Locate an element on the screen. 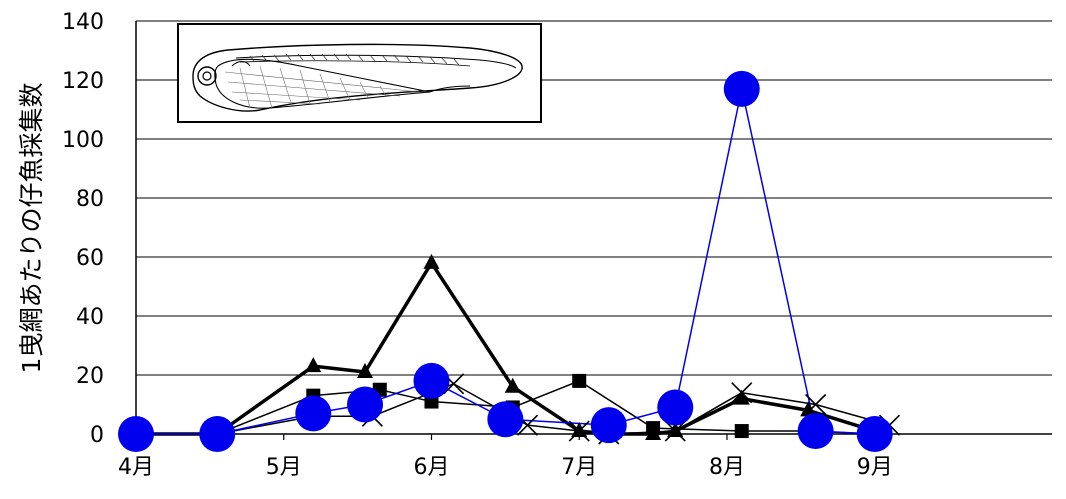 This screenshot has width=1066, height=499. y-tick-label: 40 is located at coordinates (90, 317).